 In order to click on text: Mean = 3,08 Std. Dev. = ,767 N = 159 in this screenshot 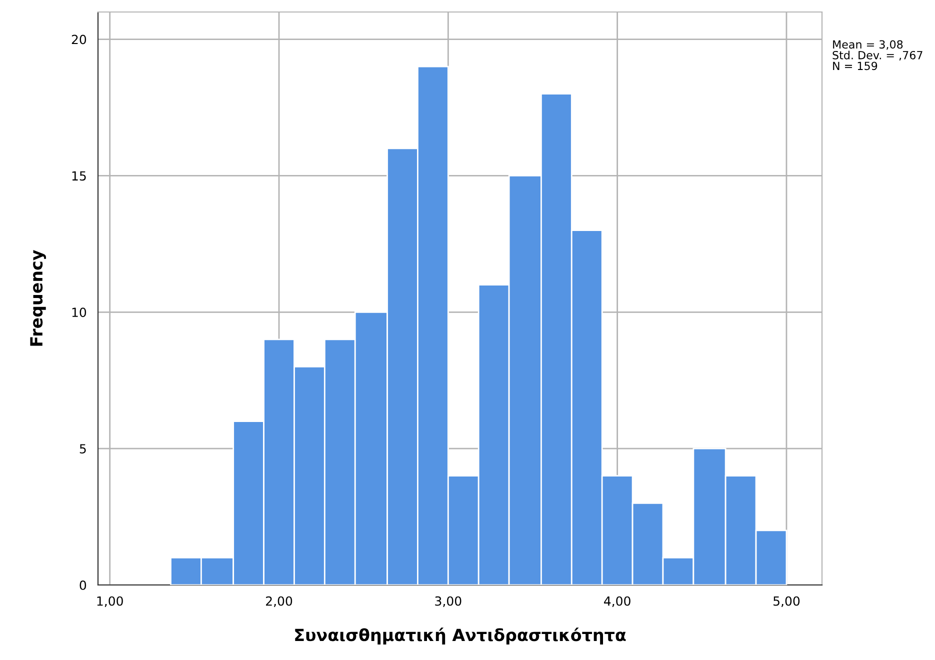, I will do `click(877, 55)`.